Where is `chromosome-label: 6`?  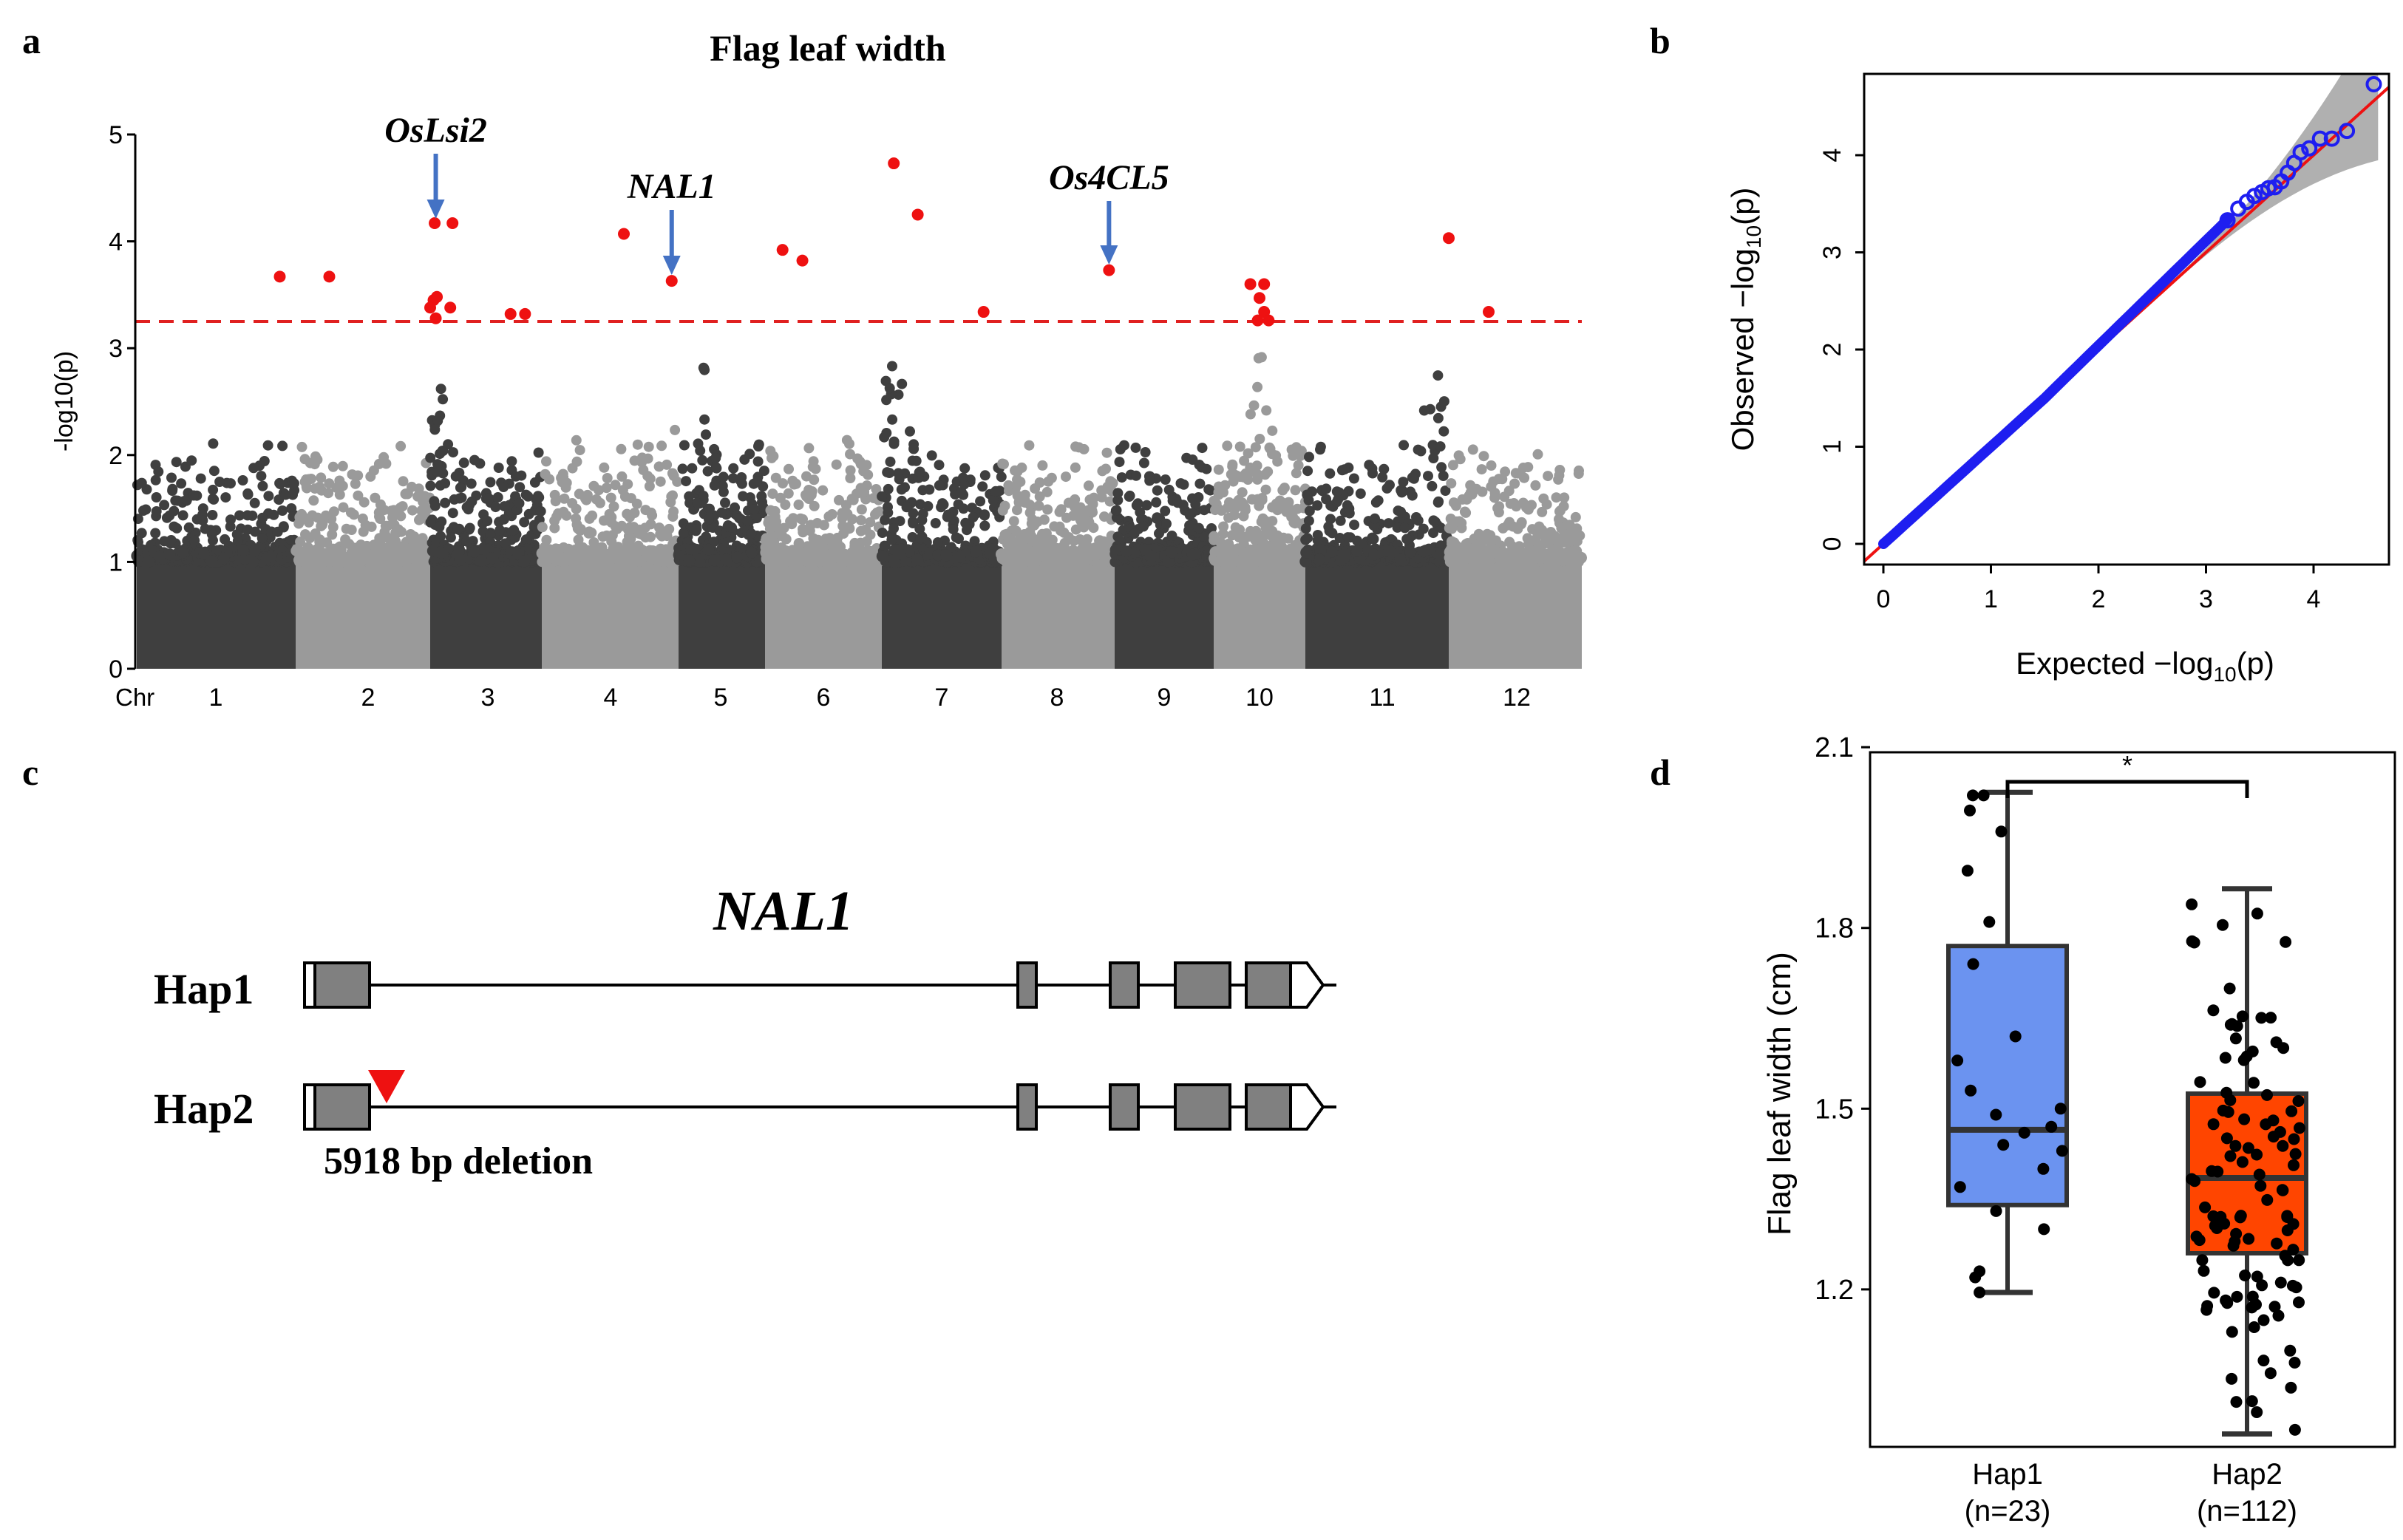 chromosome-label: 6 is located at coordinates (824, 698).